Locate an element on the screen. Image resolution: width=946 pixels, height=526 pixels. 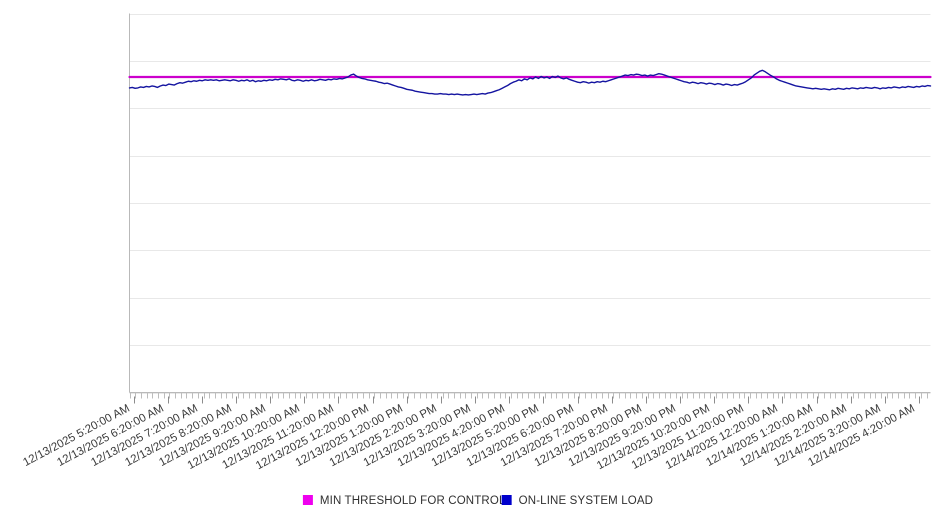
plot-series-group is located at coordinates (530, 82).